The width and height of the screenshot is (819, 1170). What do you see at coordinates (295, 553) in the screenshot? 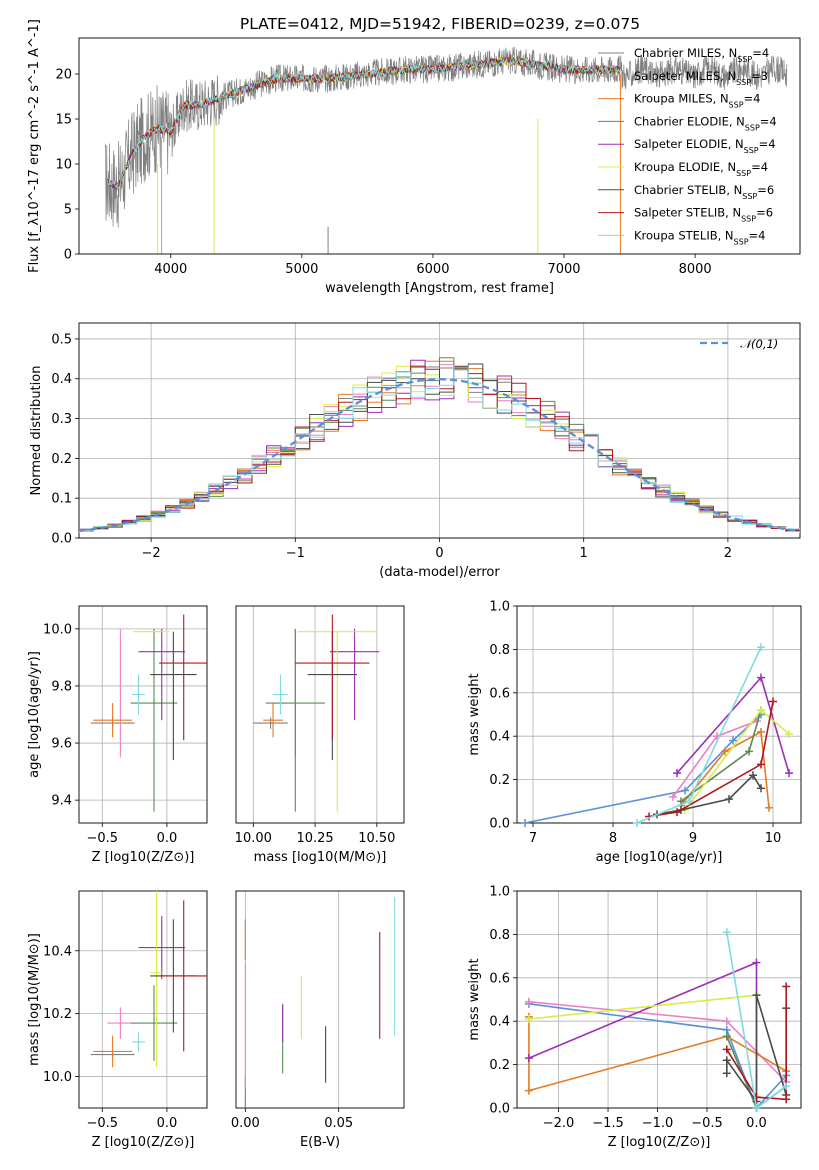
I see `x-tick-label: −1` at bounding box center [295, 553].